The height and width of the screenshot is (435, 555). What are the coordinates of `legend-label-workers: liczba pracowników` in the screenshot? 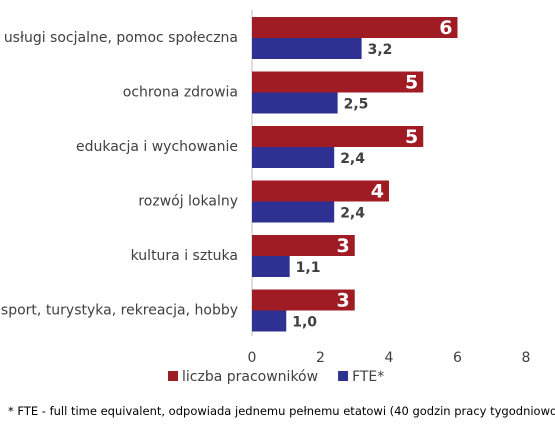 It's located at (250, 377).